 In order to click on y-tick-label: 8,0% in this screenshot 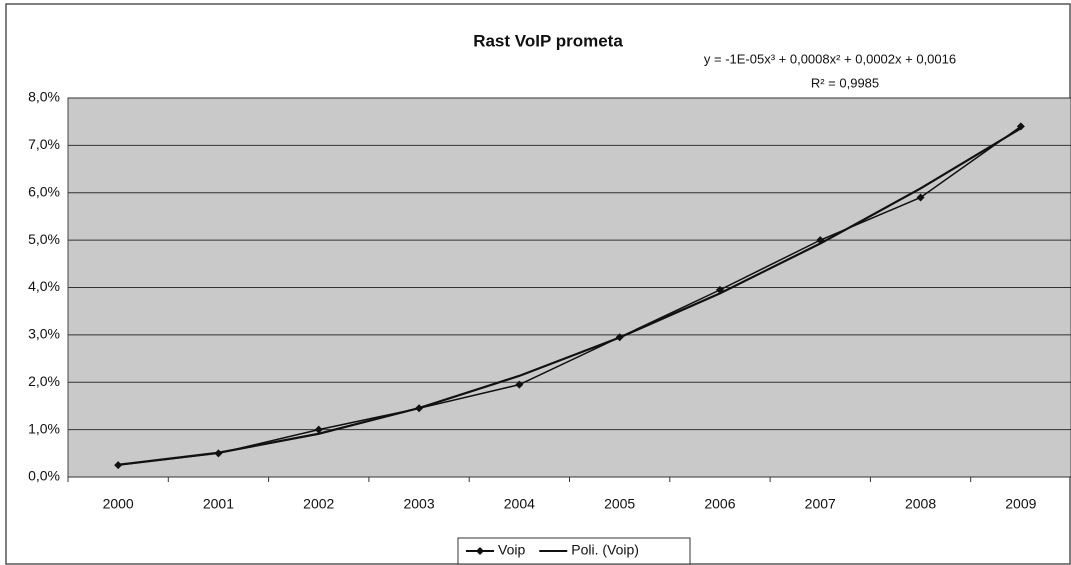, I will do `click(44, 97)`.